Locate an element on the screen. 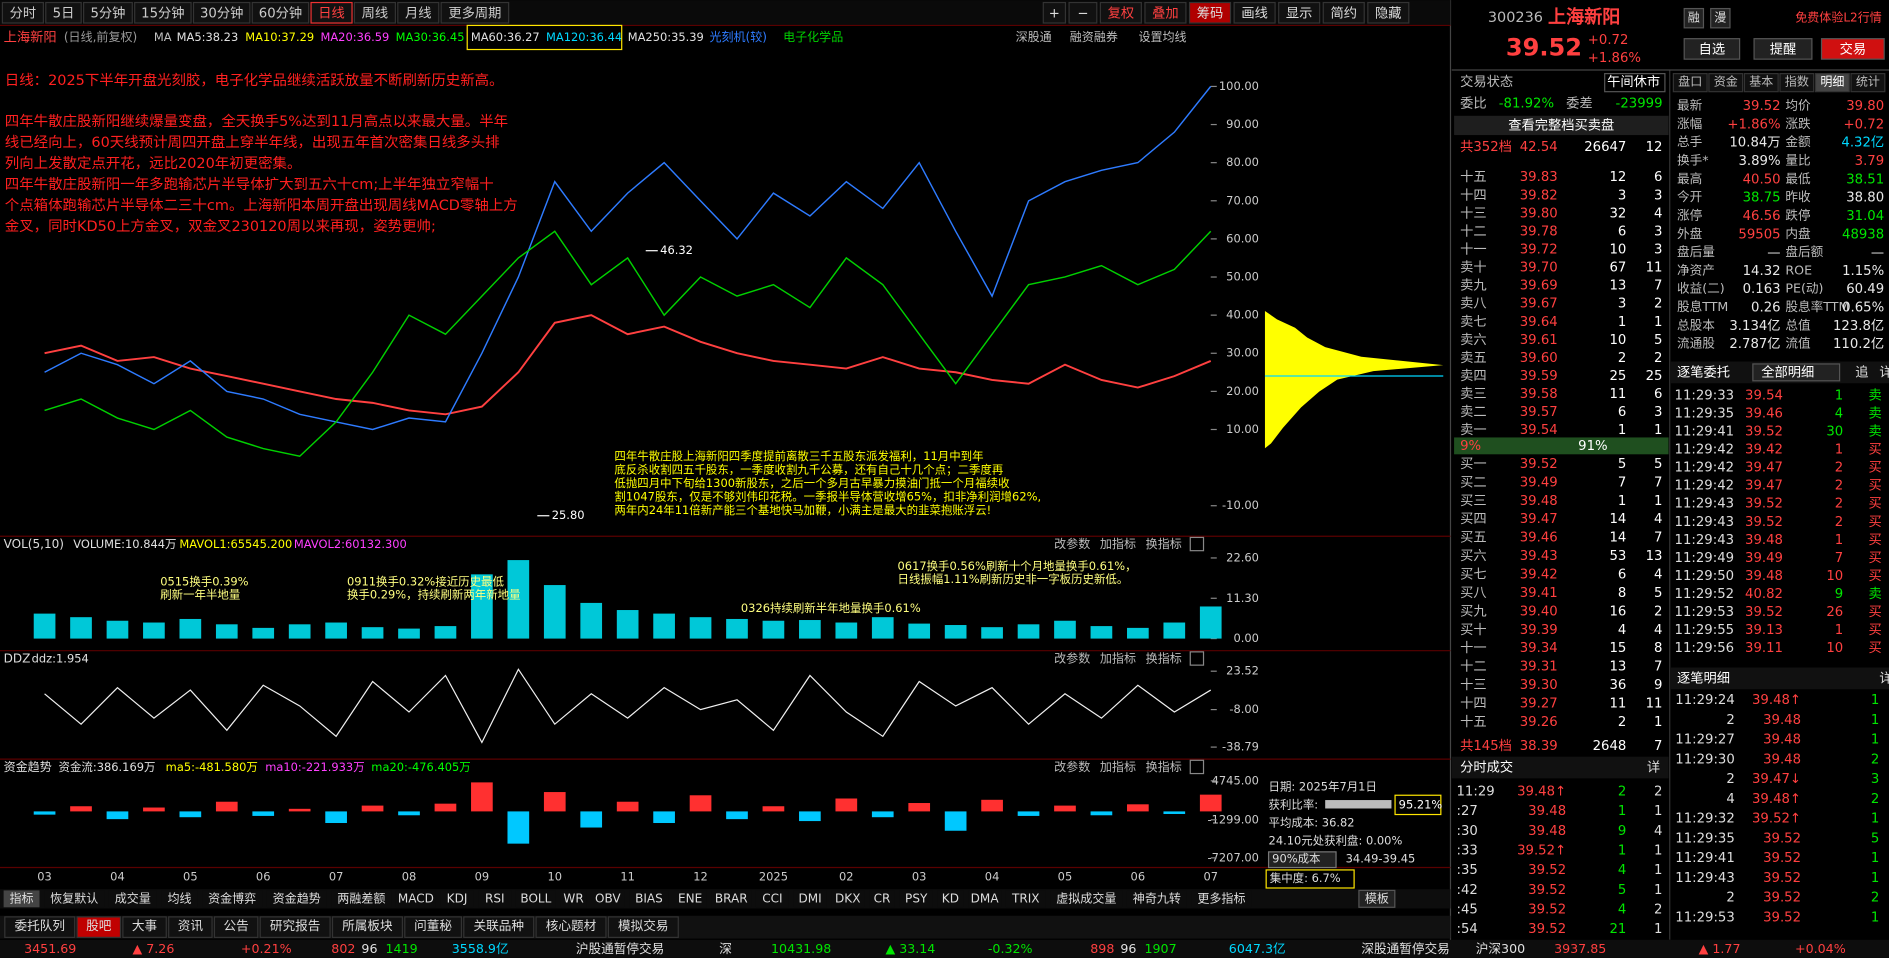 The image size is (1889, 958). book-volume: 2648 is located at coordinates (1610, 746).